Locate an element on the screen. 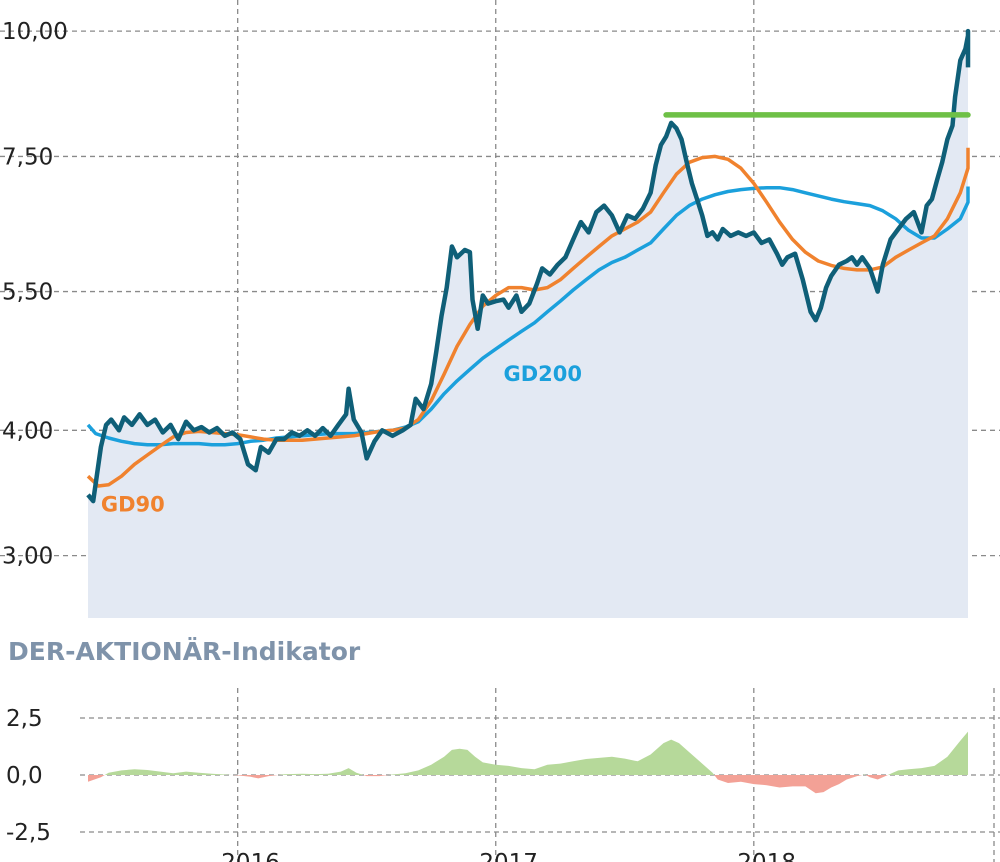 Image resolution: width=1000 pixels, height=862 pixels. indicator-y-ticks: -2,5 0,0 2,5 is located at coordinates (28, 776).